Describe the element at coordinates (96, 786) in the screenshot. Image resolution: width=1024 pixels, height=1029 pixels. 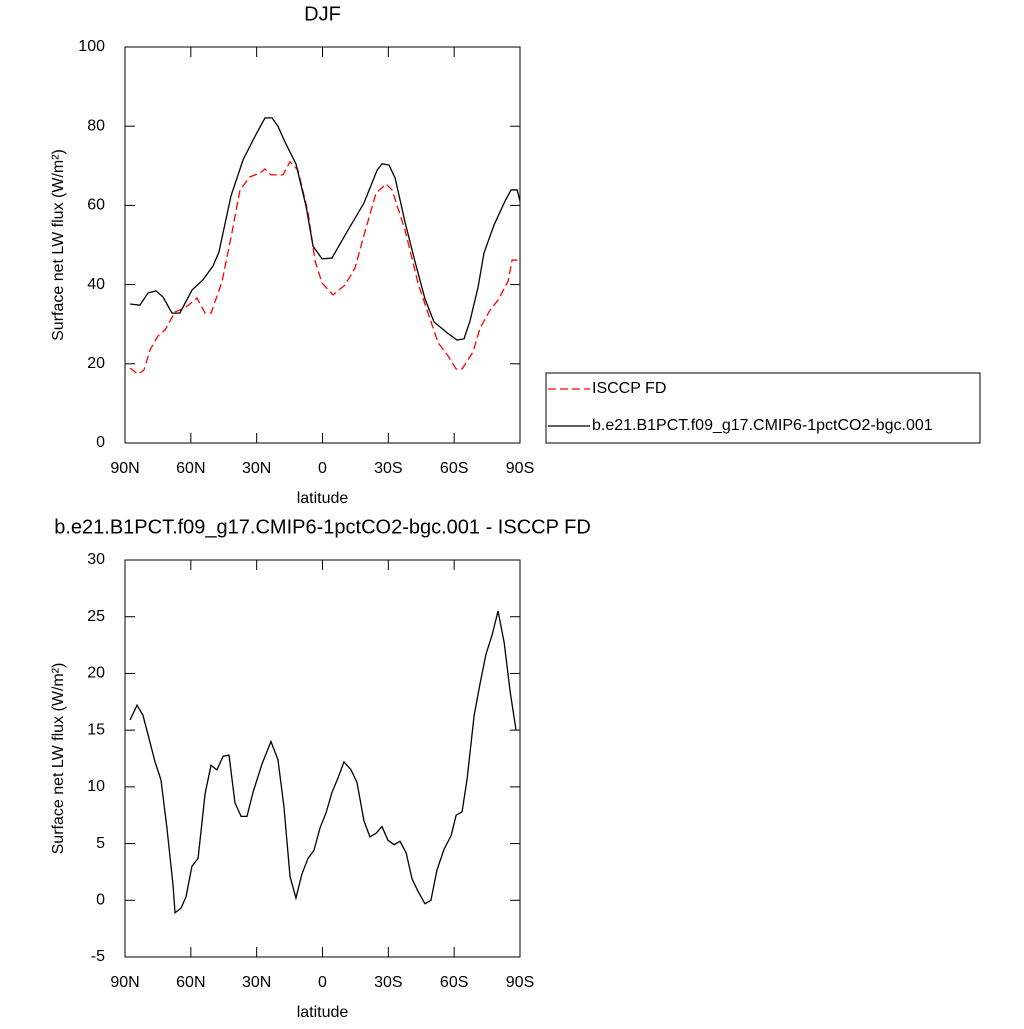
I see `y-tick-label: 10` at that location.